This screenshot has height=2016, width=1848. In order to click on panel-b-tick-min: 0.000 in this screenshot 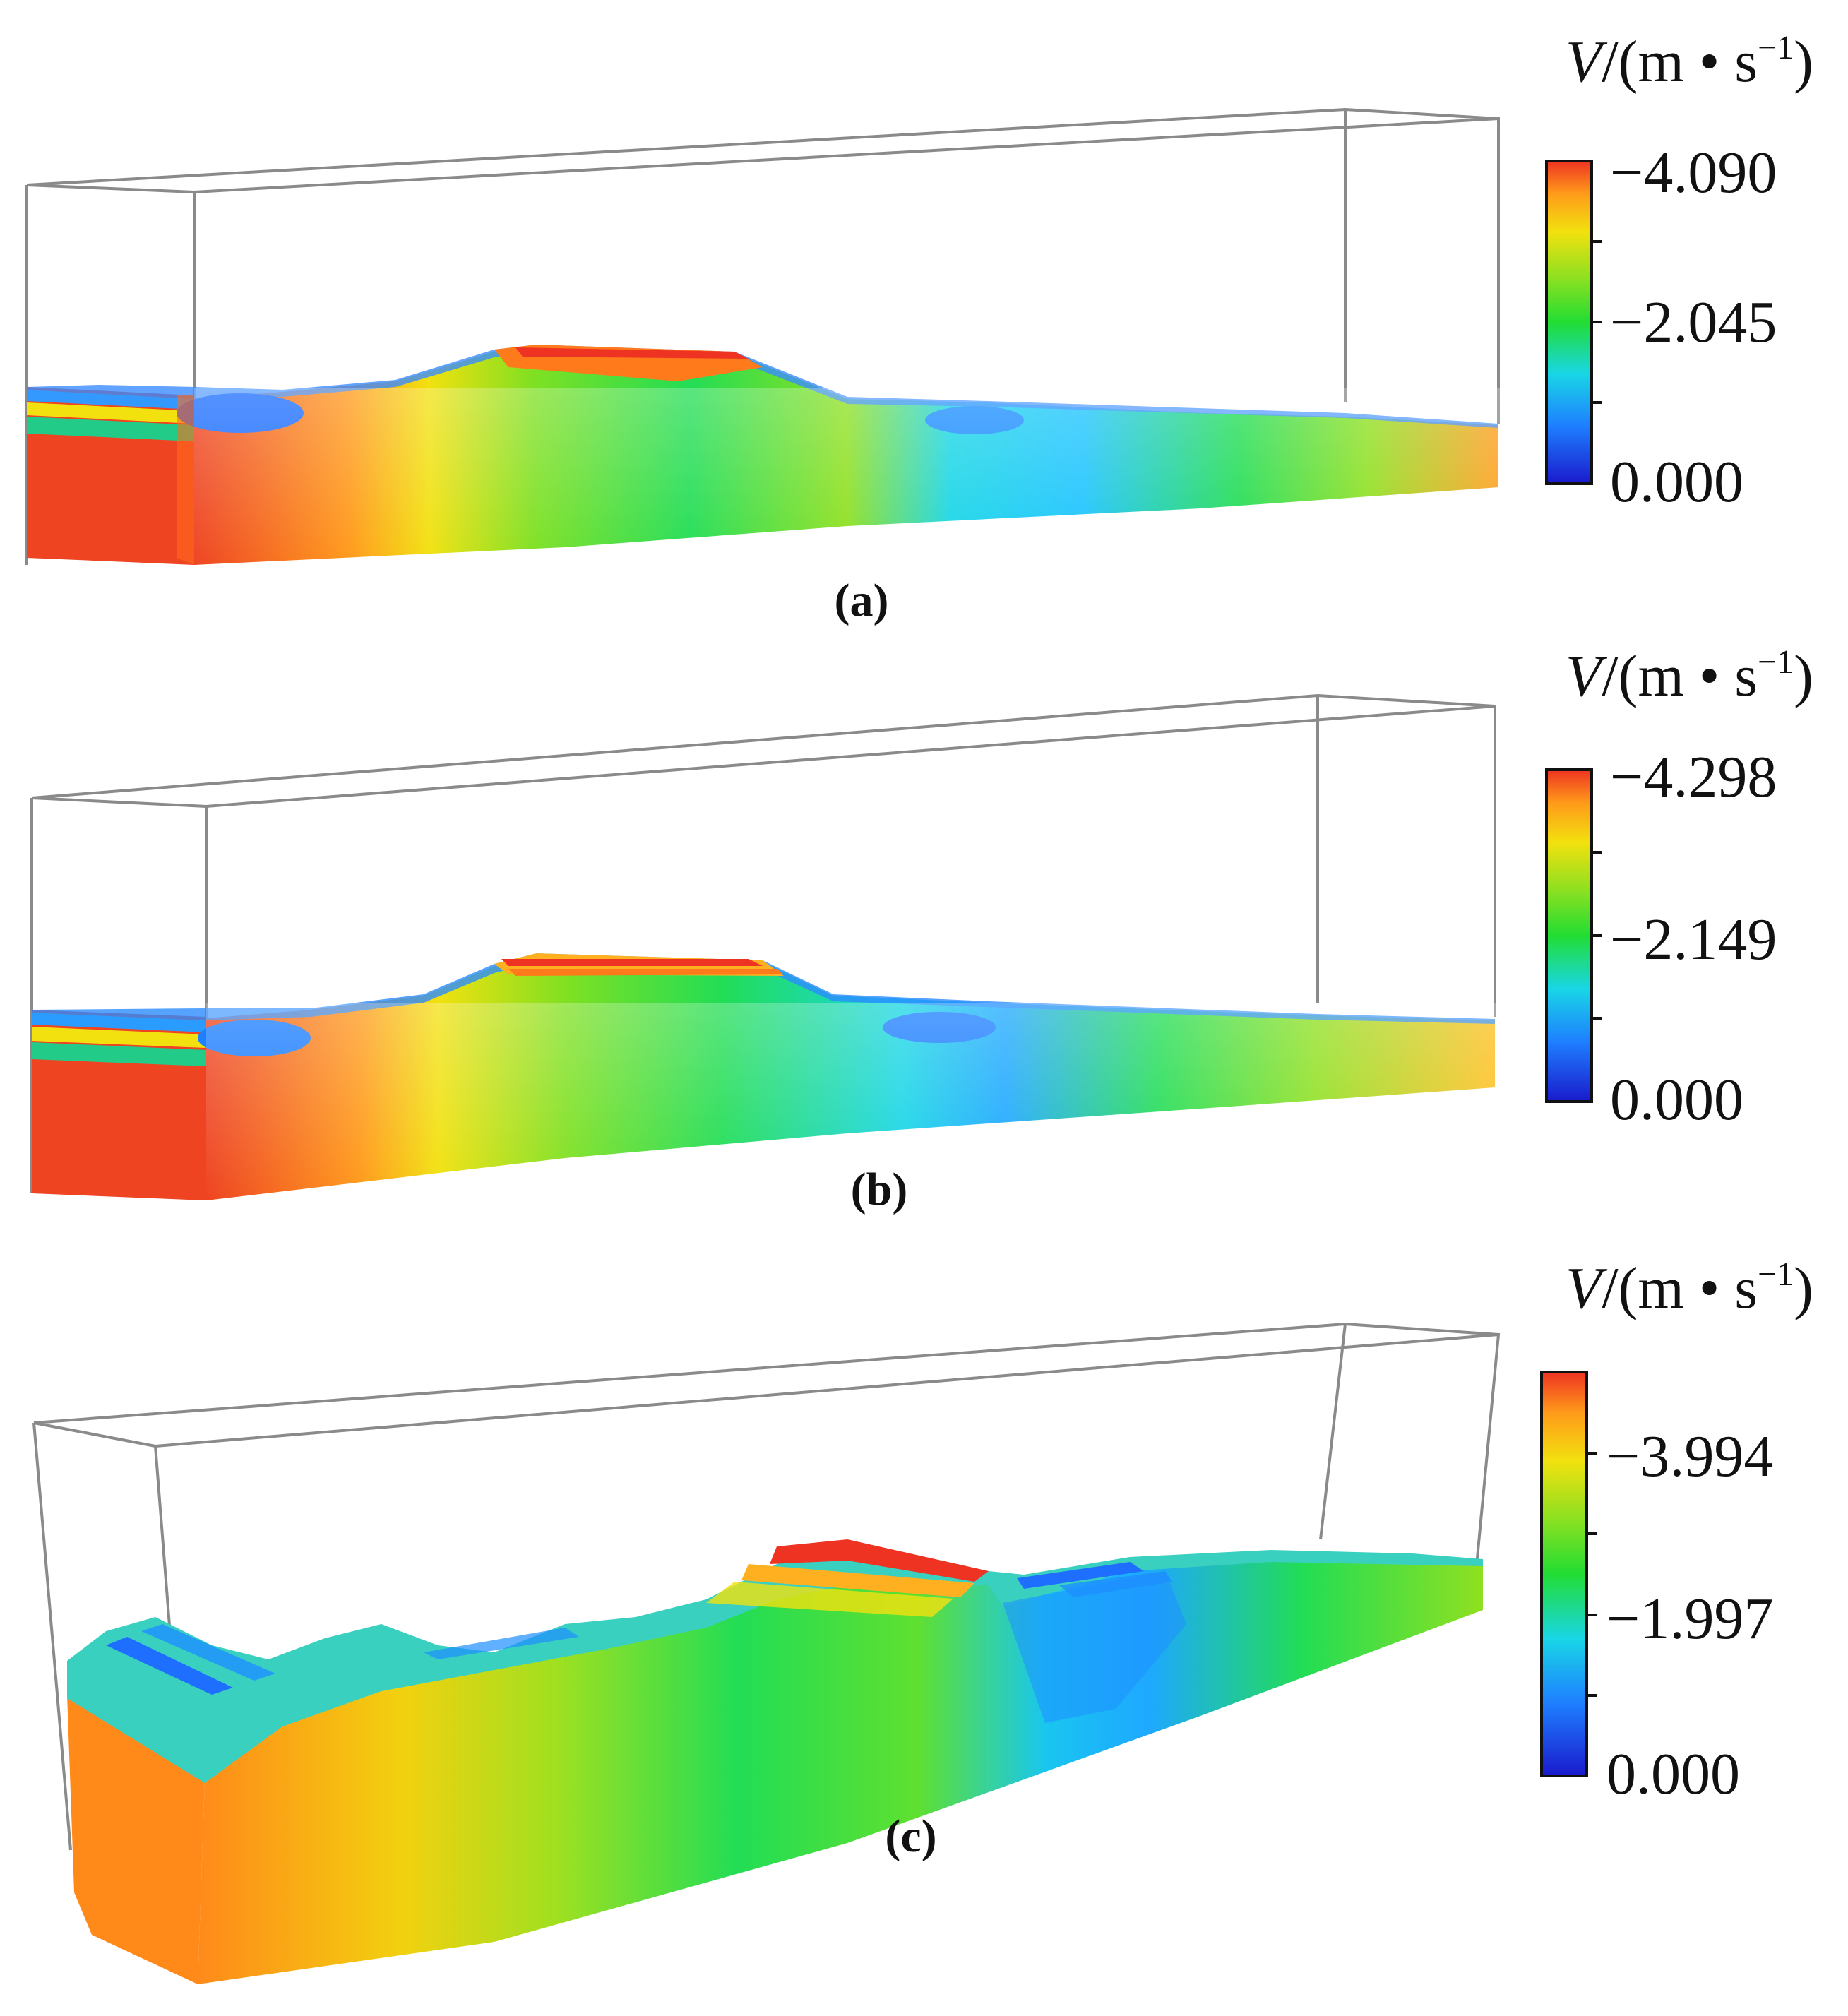, I will do `click(1676, 1100)`.